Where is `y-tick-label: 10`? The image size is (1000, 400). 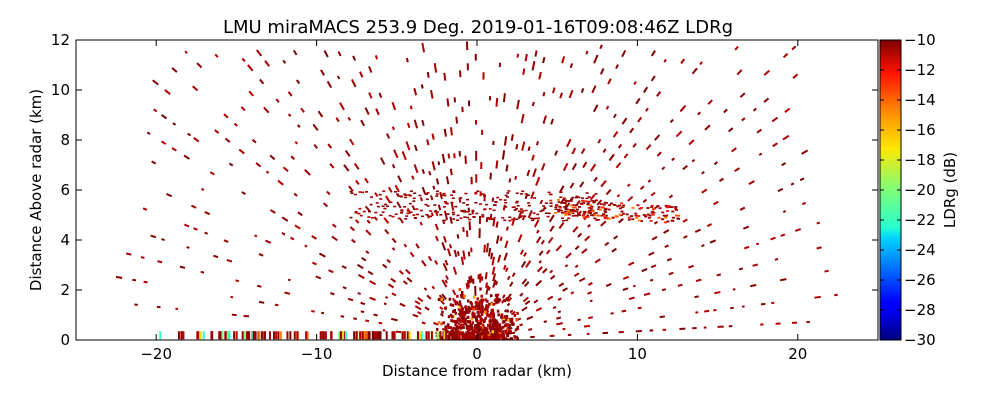
y-tick-label: 10 is located at coordinates (60, 90).